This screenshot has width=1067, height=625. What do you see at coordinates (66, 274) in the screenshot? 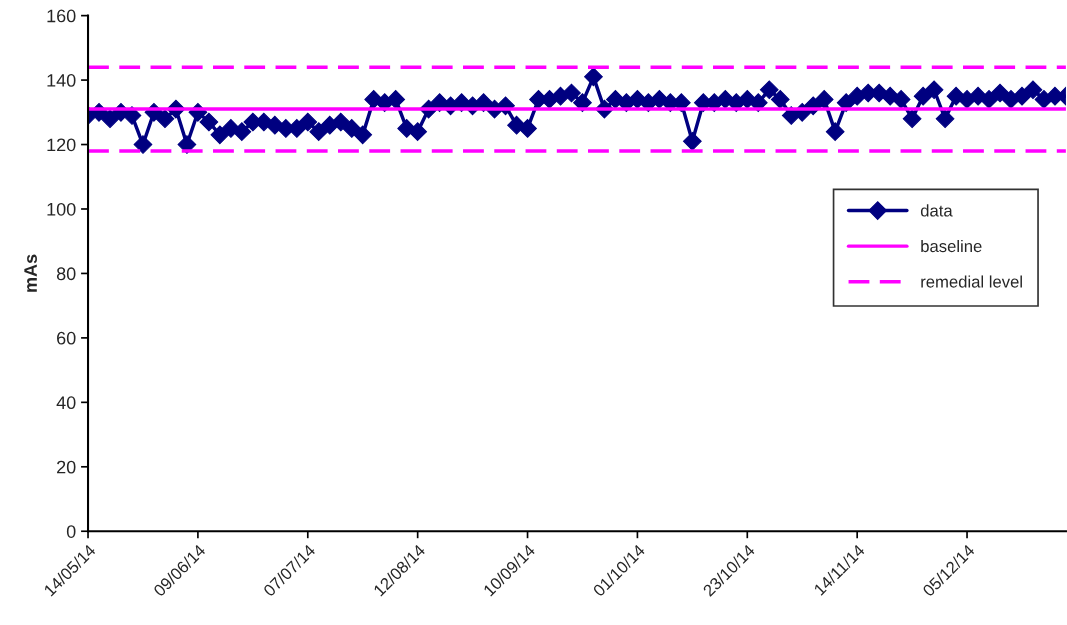
I see `y-tick-label: 80` at bounding box center [66, 274].